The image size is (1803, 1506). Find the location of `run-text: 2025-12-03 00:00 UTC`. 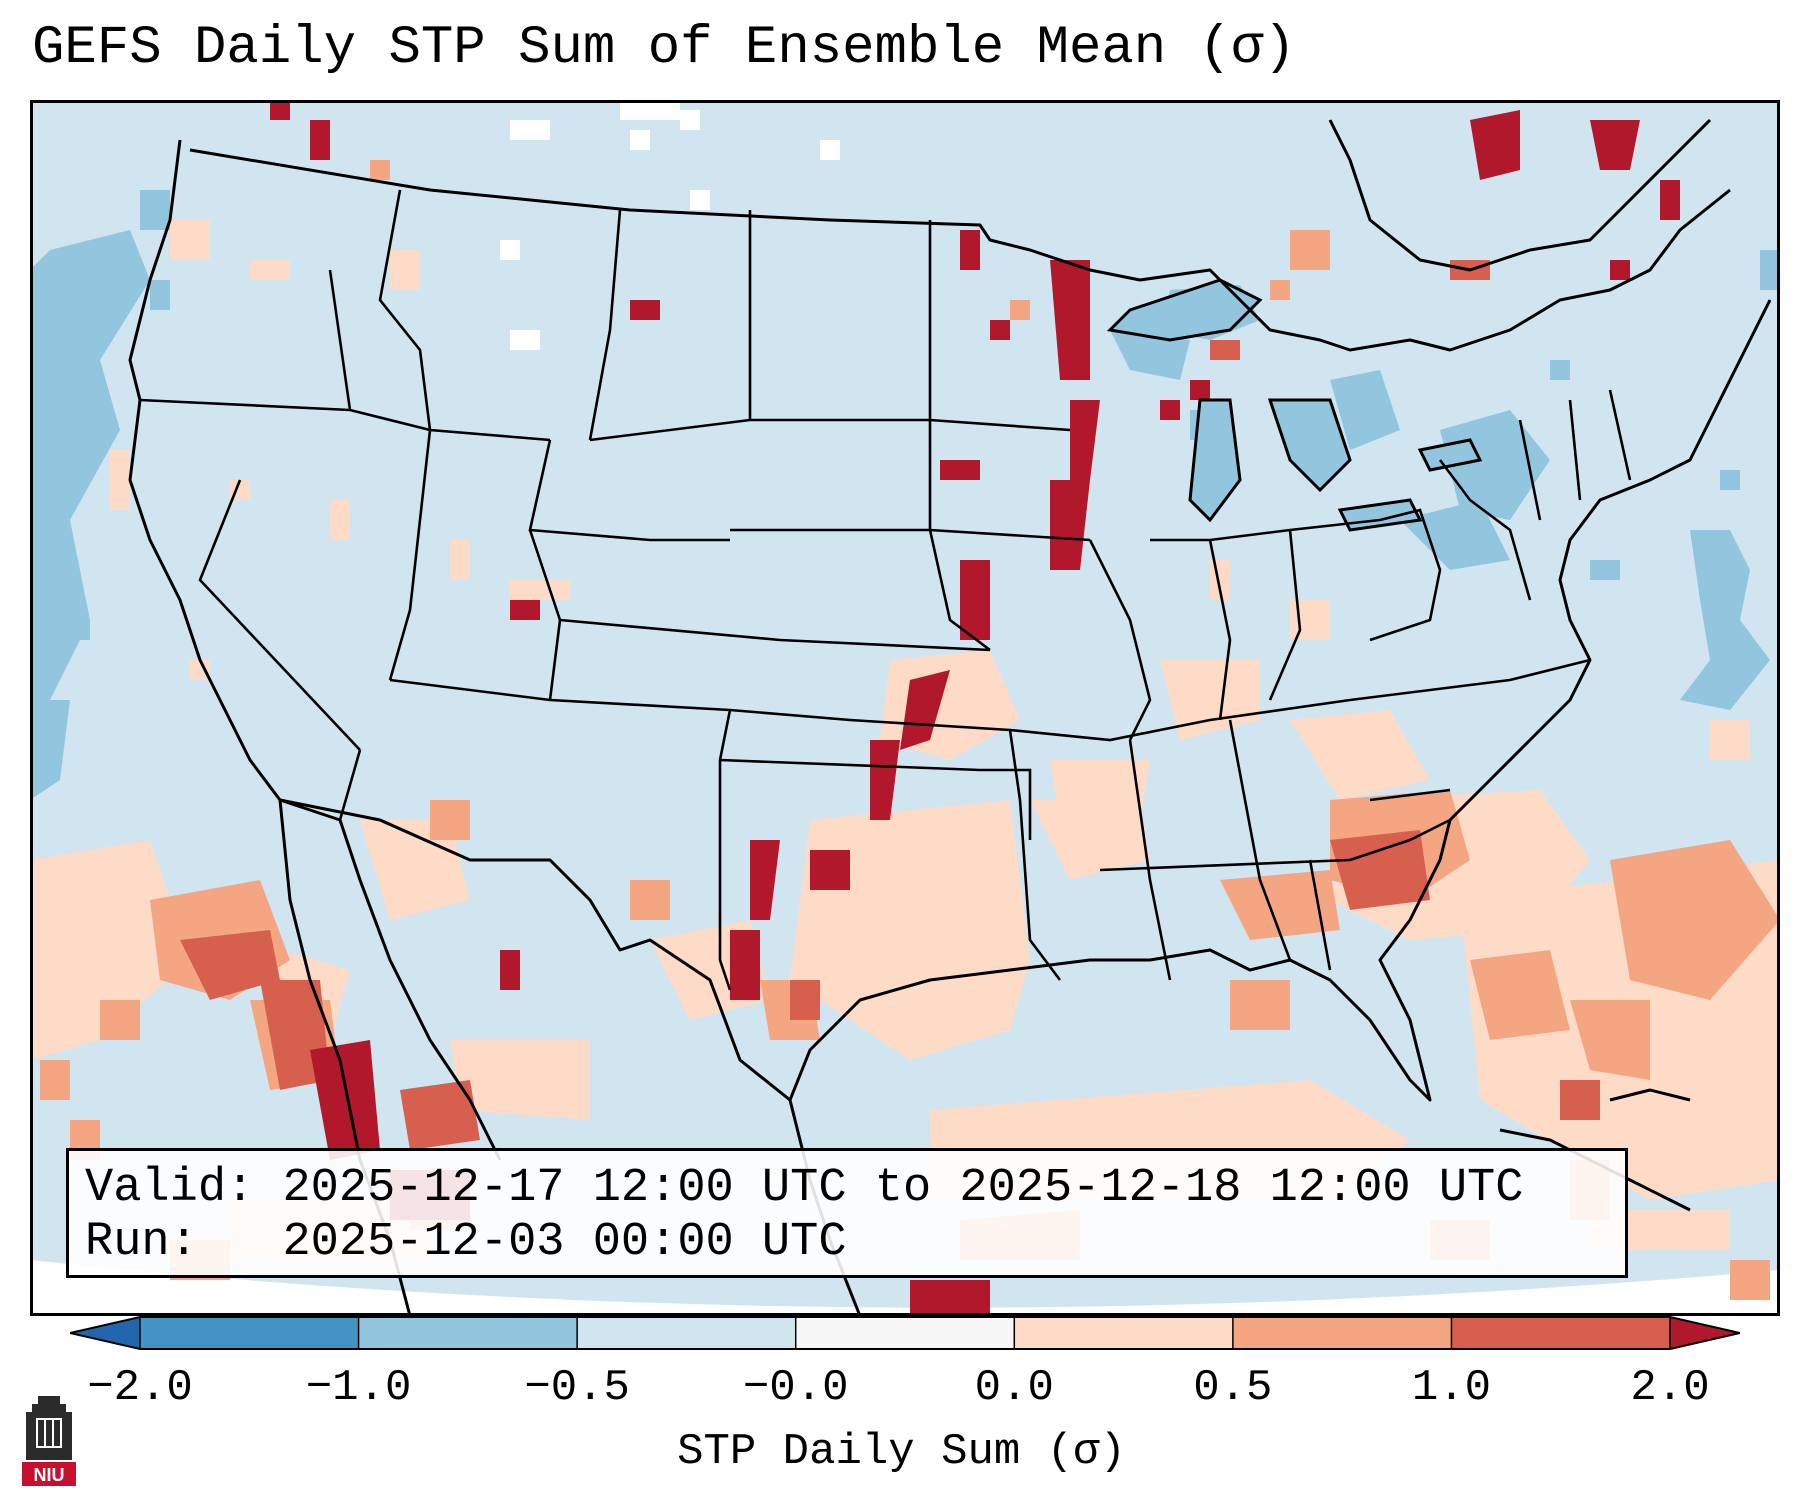

run-text: 2025-12-03 00:00 UTC is located at coordinates (564, 1242).